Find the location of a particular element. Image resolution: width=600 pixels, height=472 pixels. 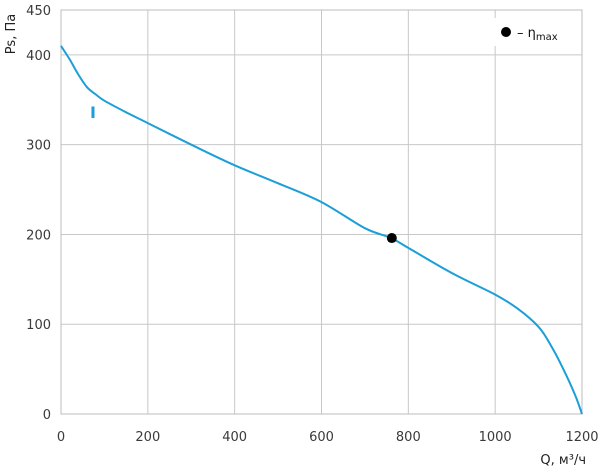

y-tick-label: 200 is located at coordinates (38, 235).